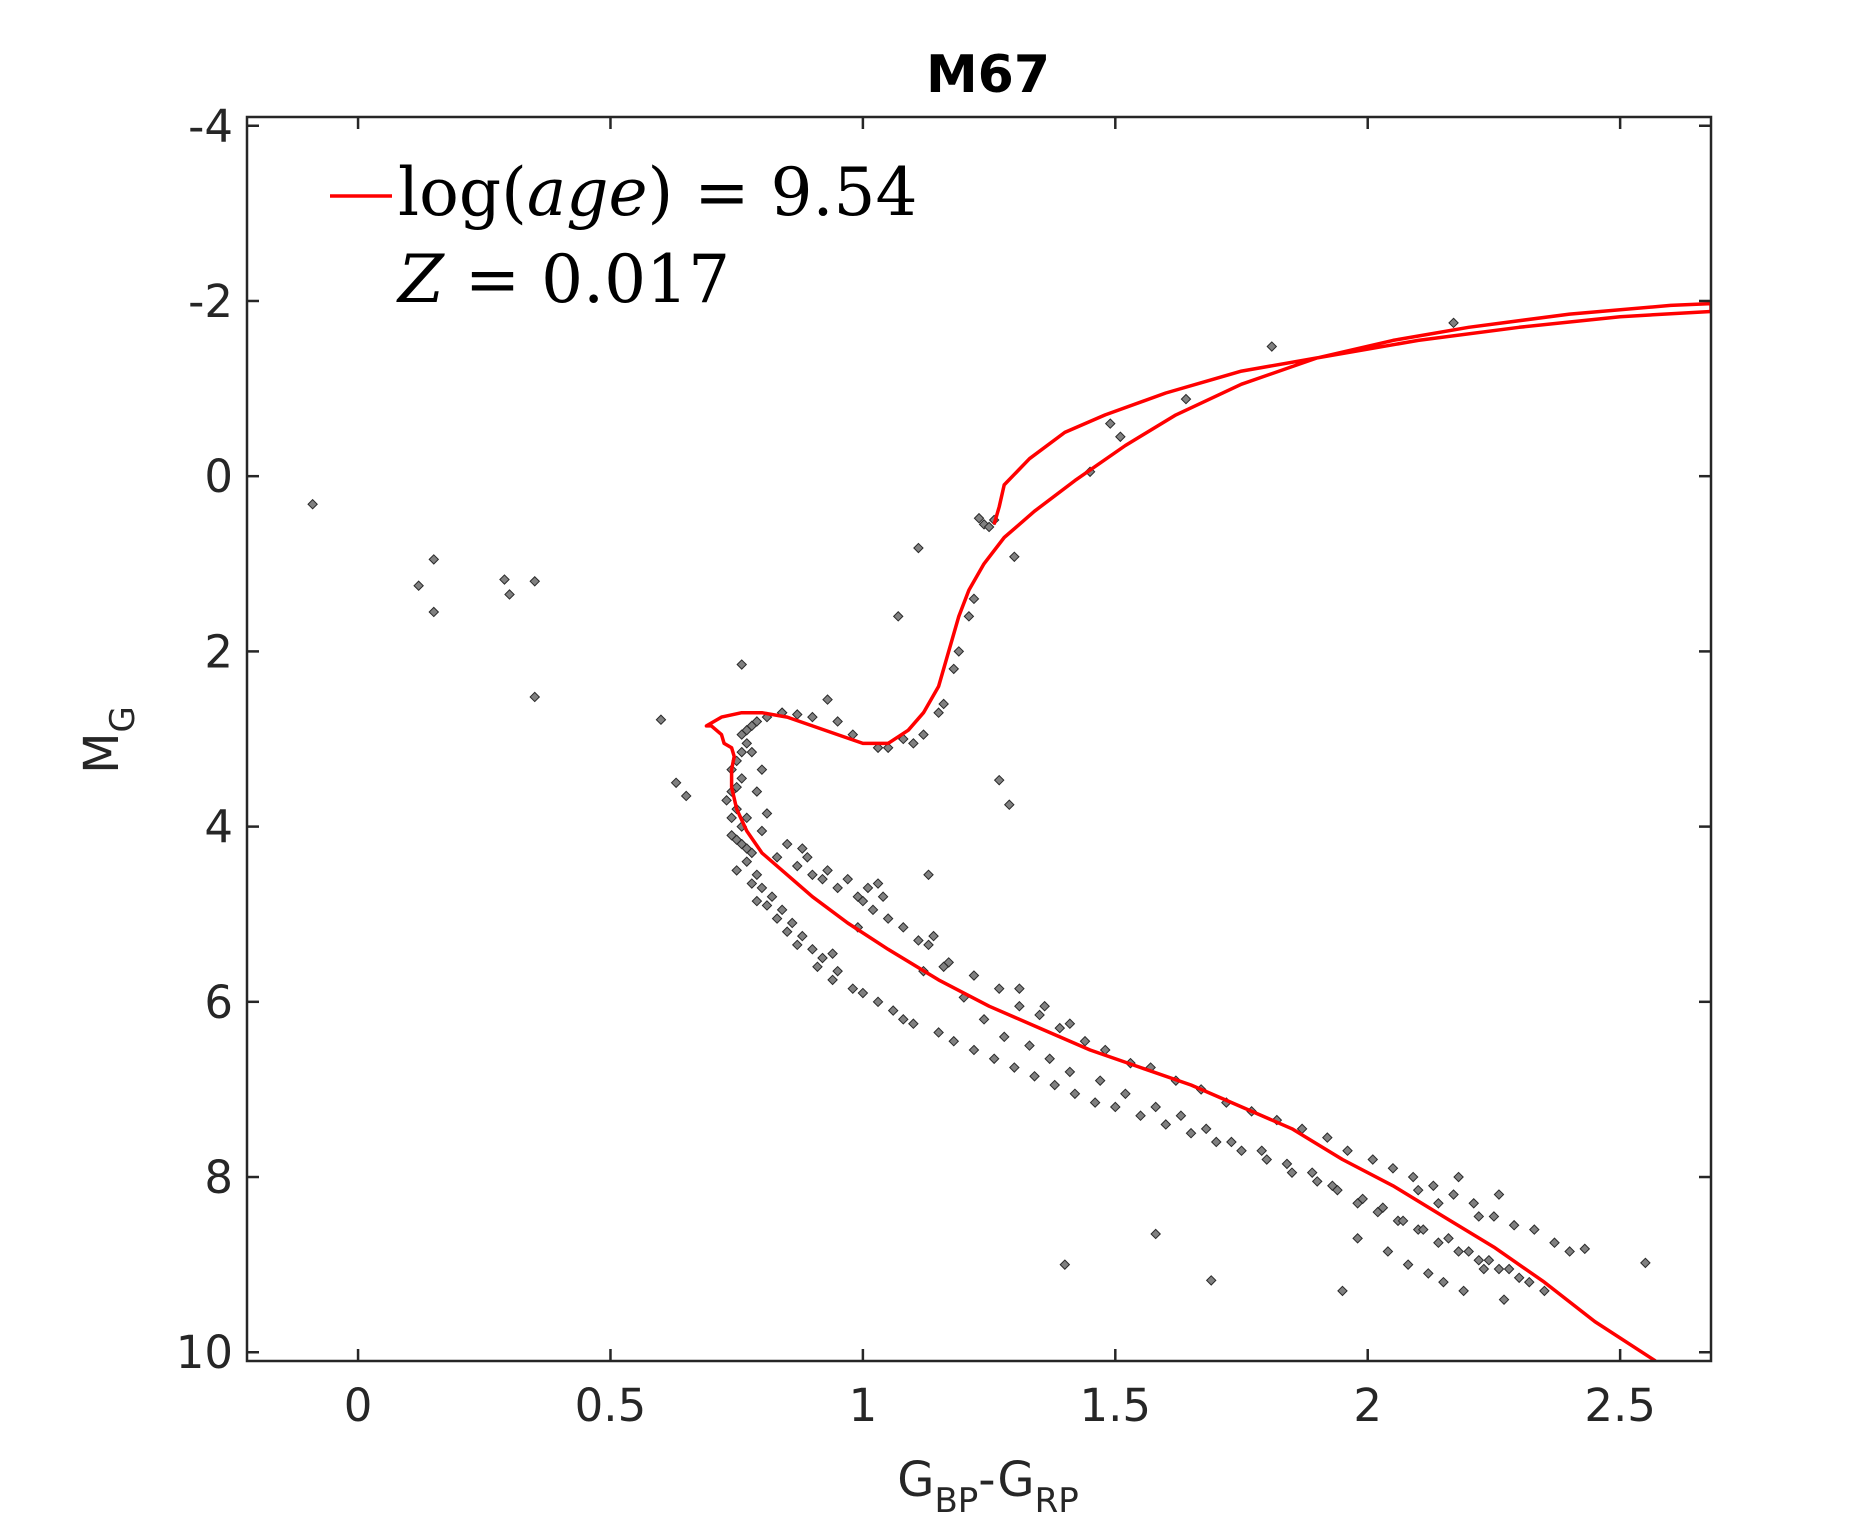 The width and height of the screenshot is (1875, 1520). What do you see at coordinates (956, 1500) in the screenshot?
I see `x-axis-label-sub1: BP` at bounding box center [956, 1500].